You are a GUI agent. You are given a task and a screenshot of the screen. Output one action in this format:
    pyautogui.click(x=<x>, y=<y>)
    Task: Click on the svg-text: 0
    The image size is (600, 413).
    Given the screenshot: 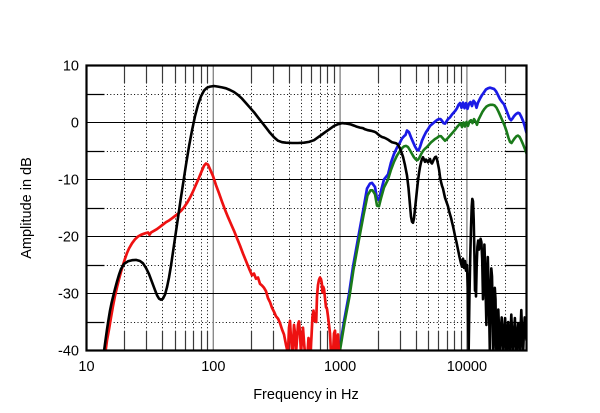 What is the action you would take?
    pyautogui.click(x=75, y=124)
    